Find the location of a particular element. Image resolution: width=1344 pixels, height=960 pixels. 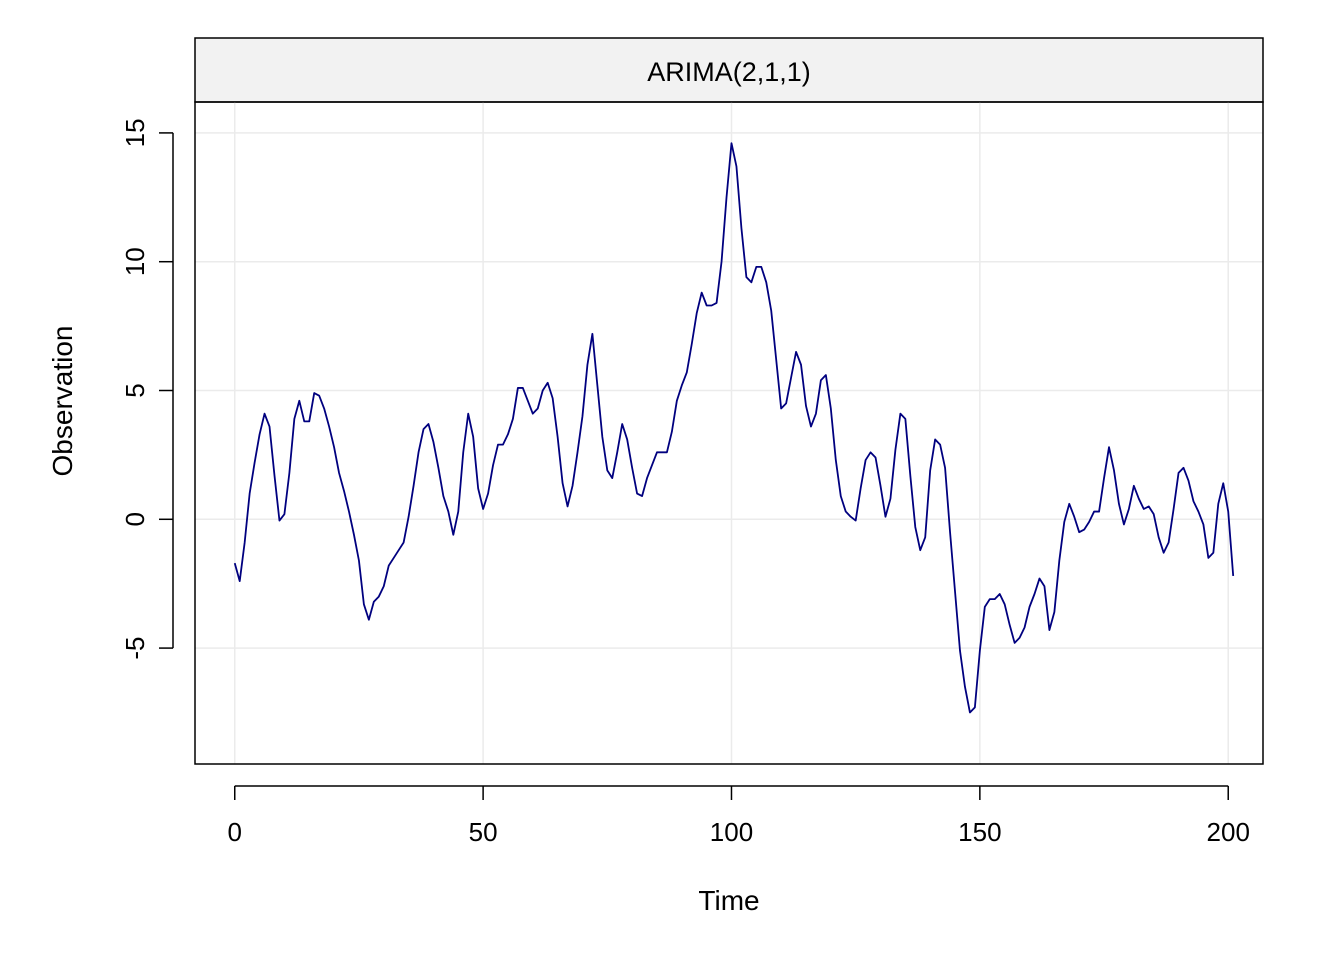

x-tick-label: 0 is located at coordinates (235, 832).